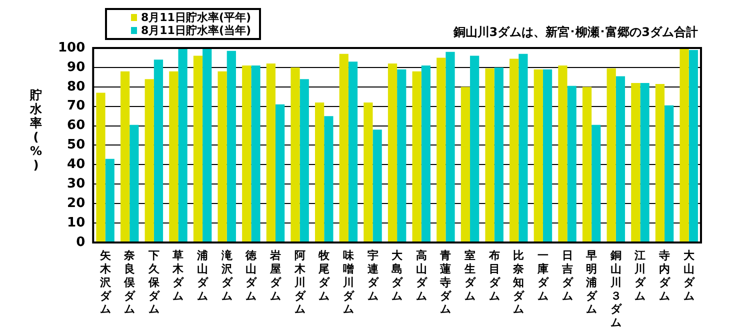  I want to click on y-tick-label: 70, so click(76, 106).